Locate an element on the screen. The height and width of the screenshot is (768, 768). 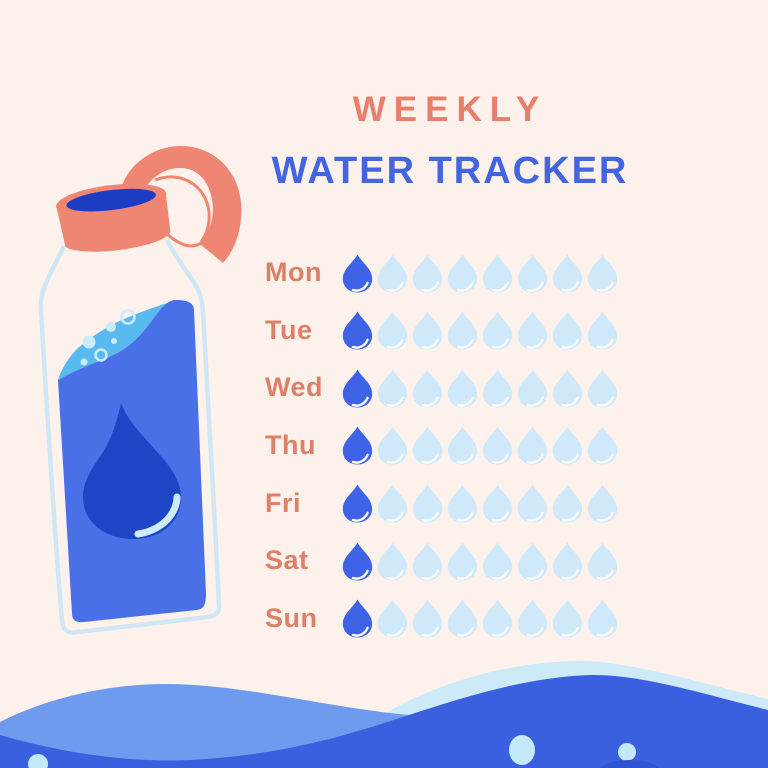
tracker-row-sun: Sun is located at coordinates (442, 619).